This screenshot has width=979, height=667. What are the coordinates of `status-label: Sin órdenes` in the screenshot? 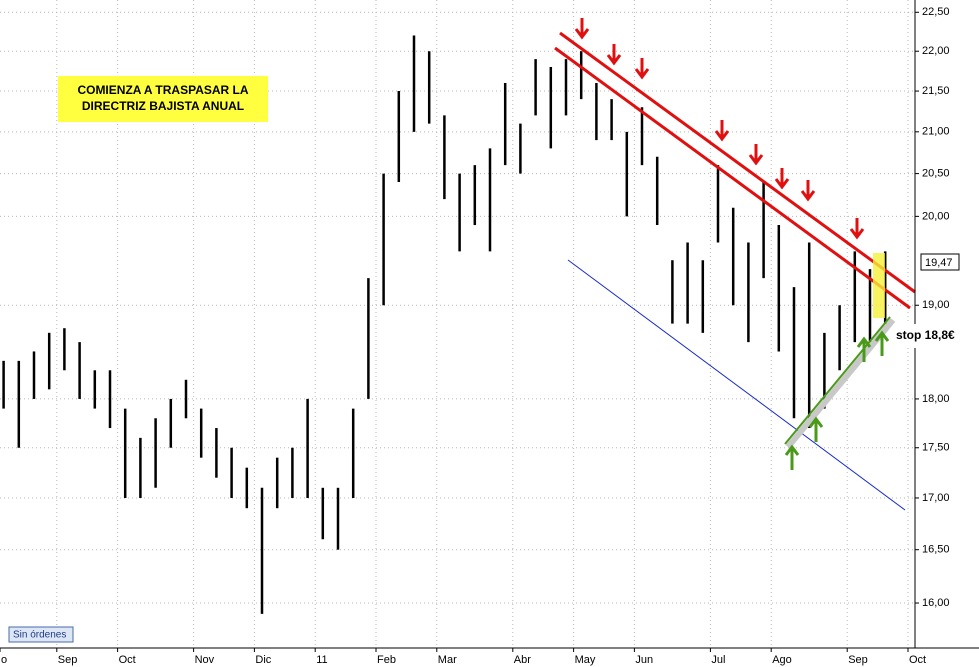 It's located at (39, 635).